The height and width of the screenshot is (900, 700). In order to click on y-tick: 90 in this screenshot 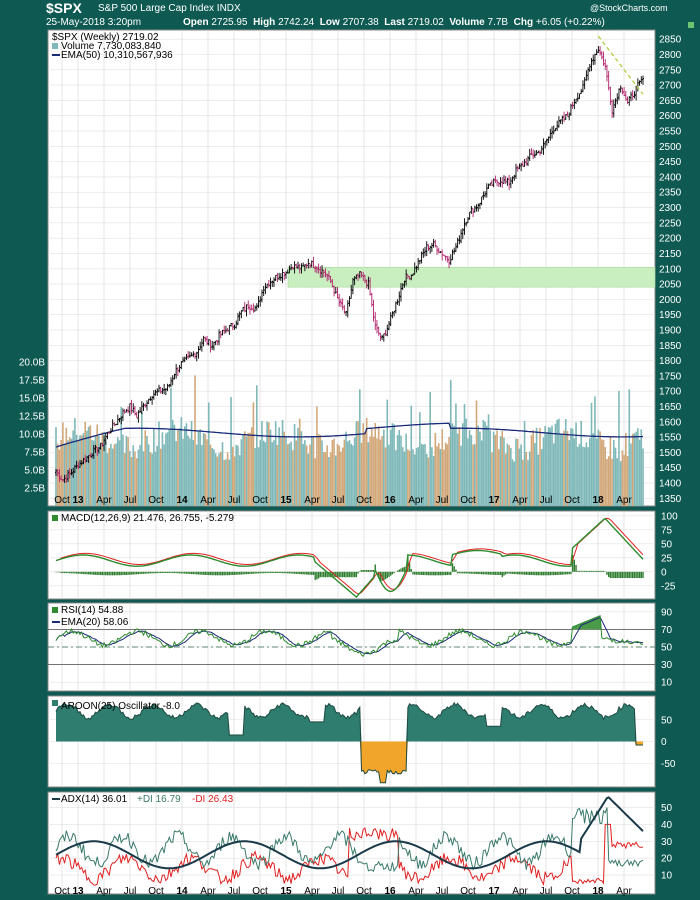, I will do `click(667, 612)`.